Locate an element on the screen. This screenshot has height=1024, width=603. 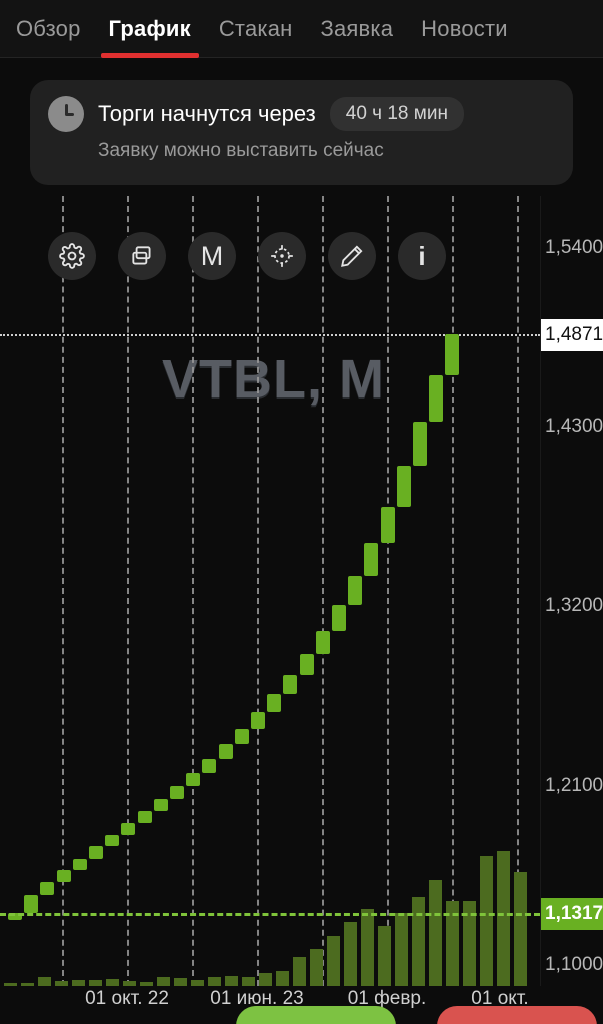
order-price-label: 1,1317 is located at coordinates (572, 914).